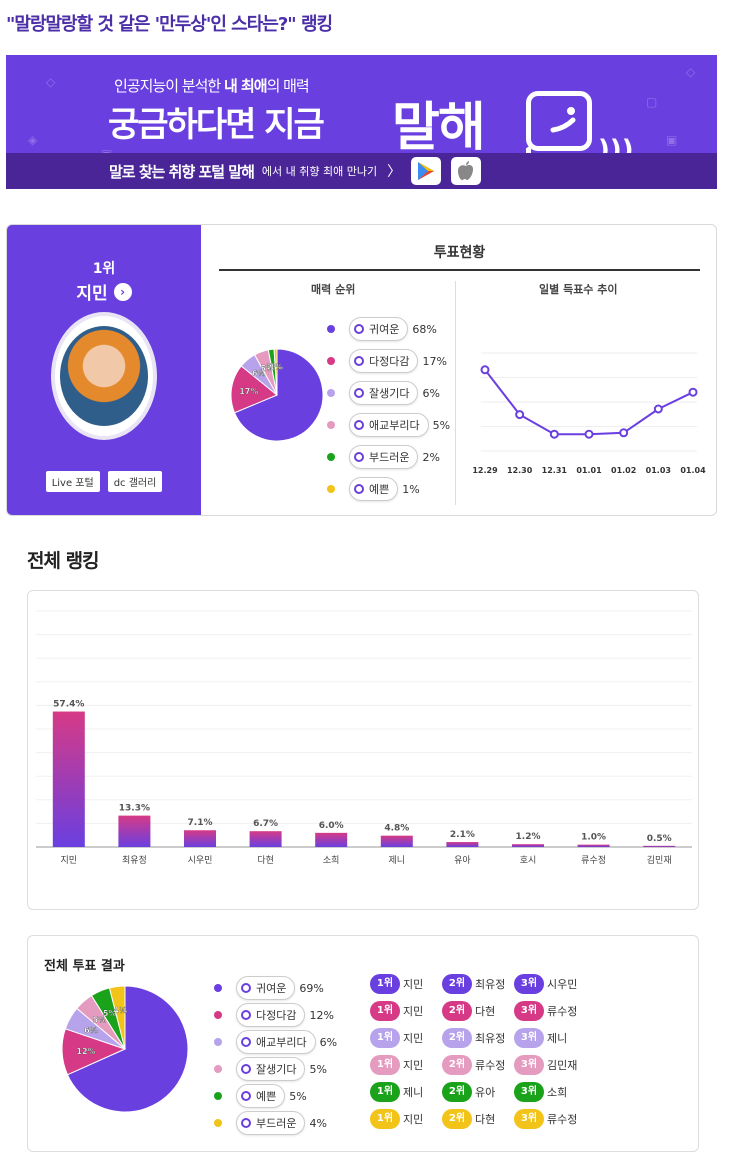  Describe the element at coordinates (562, 984) in the screenshot. I see `rank-name: 시우민` at that location.